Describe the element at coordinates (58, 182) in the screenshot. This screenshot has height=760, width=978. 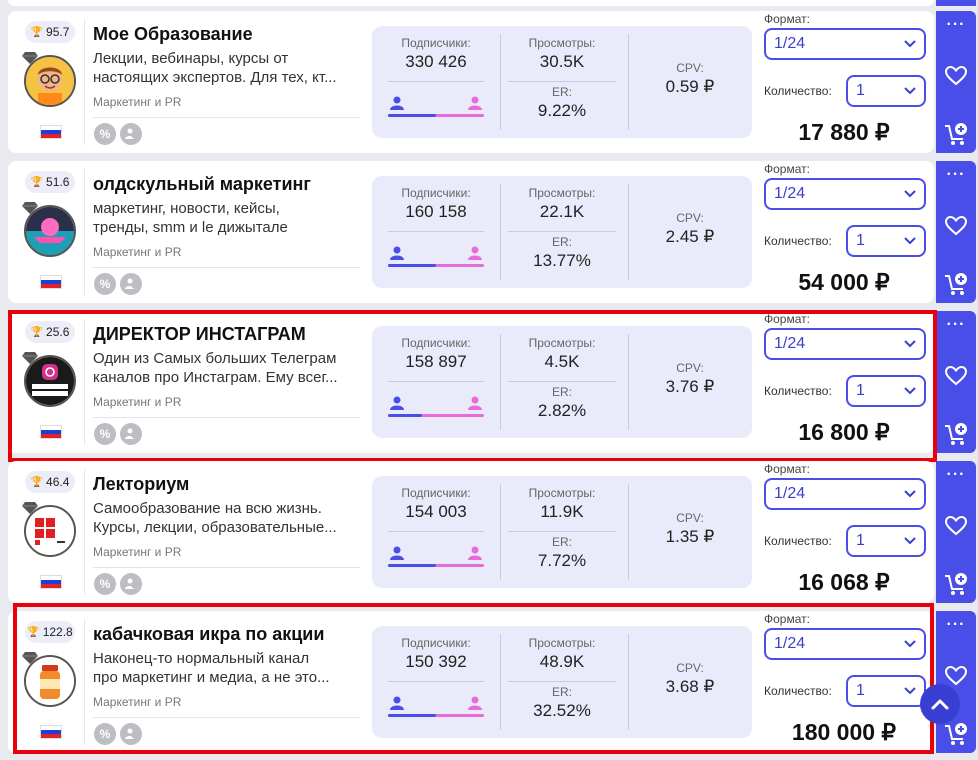
I see `rating-value: 51.6` at that location.